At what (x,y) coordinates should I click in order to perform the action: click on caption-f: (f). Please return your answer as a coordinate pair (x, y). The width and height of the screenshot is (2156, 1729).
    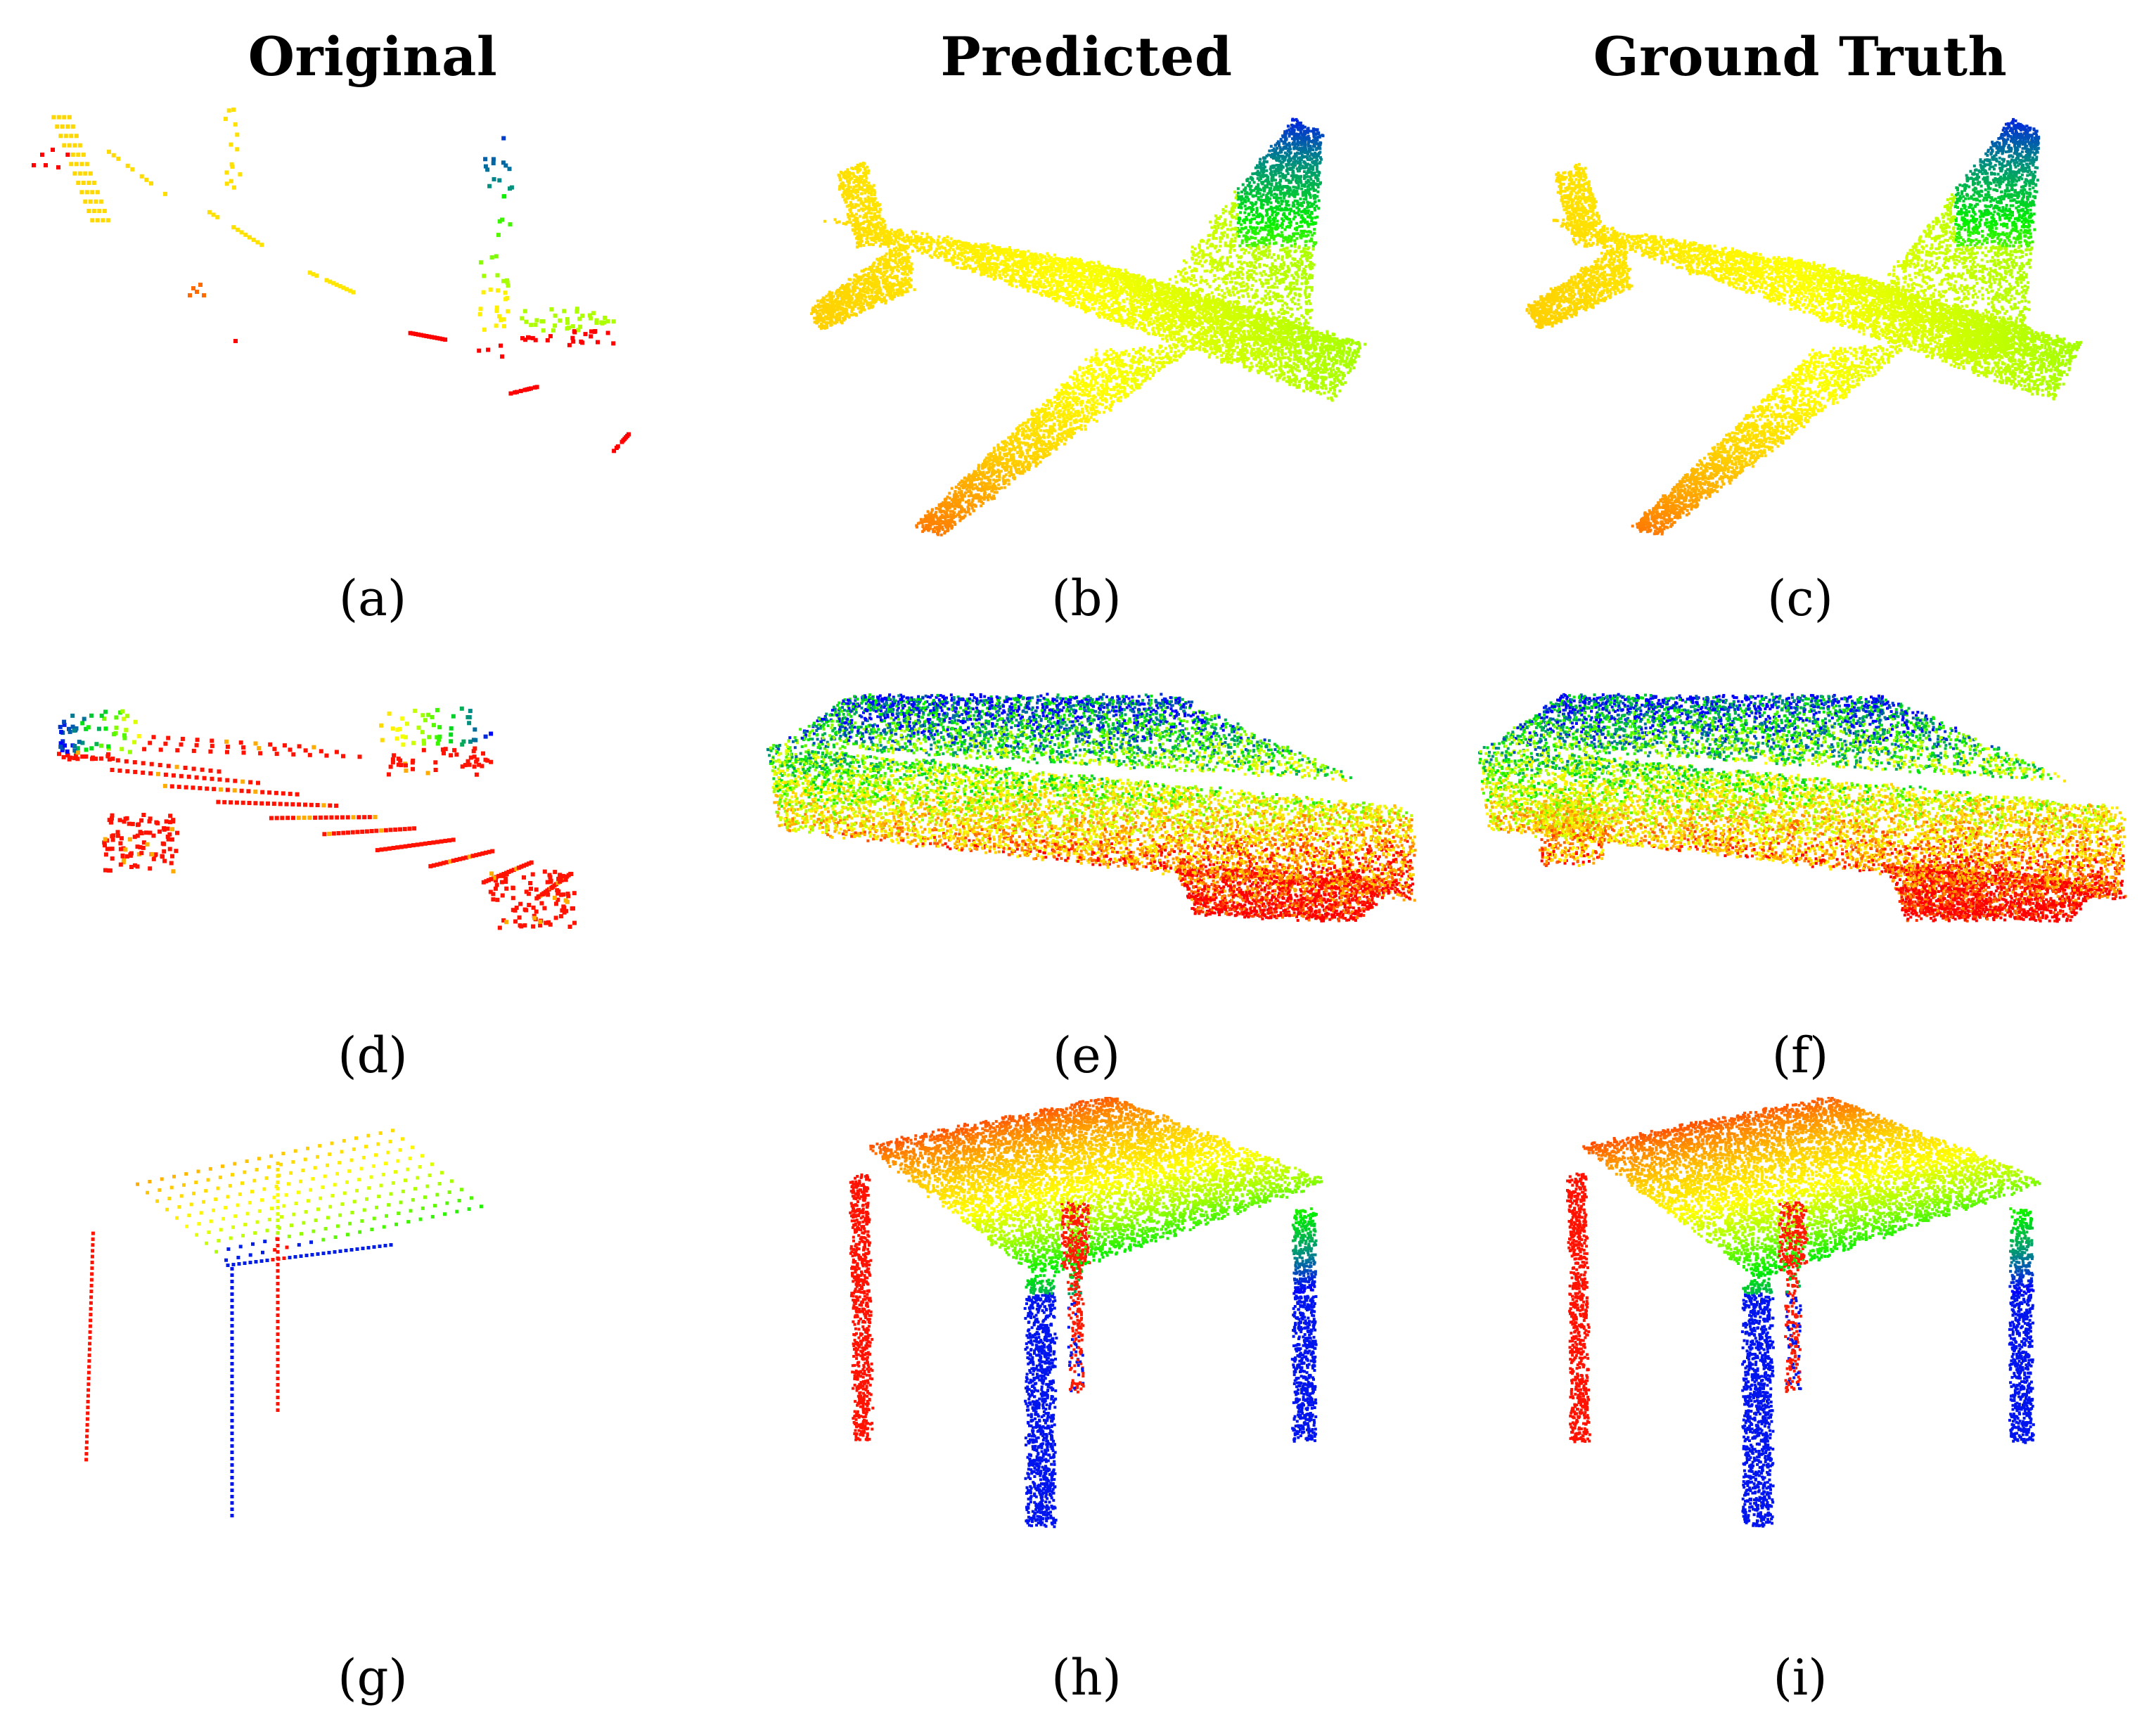
    Looking at the image, I should click on (1800, 1055).